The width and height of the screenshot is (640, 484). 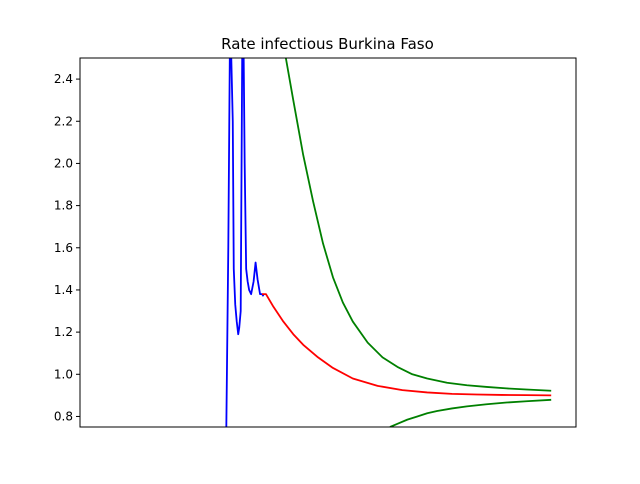 I want to click on chart-title: Rate infectious Burkina Faso, so click(x=327, y=44).